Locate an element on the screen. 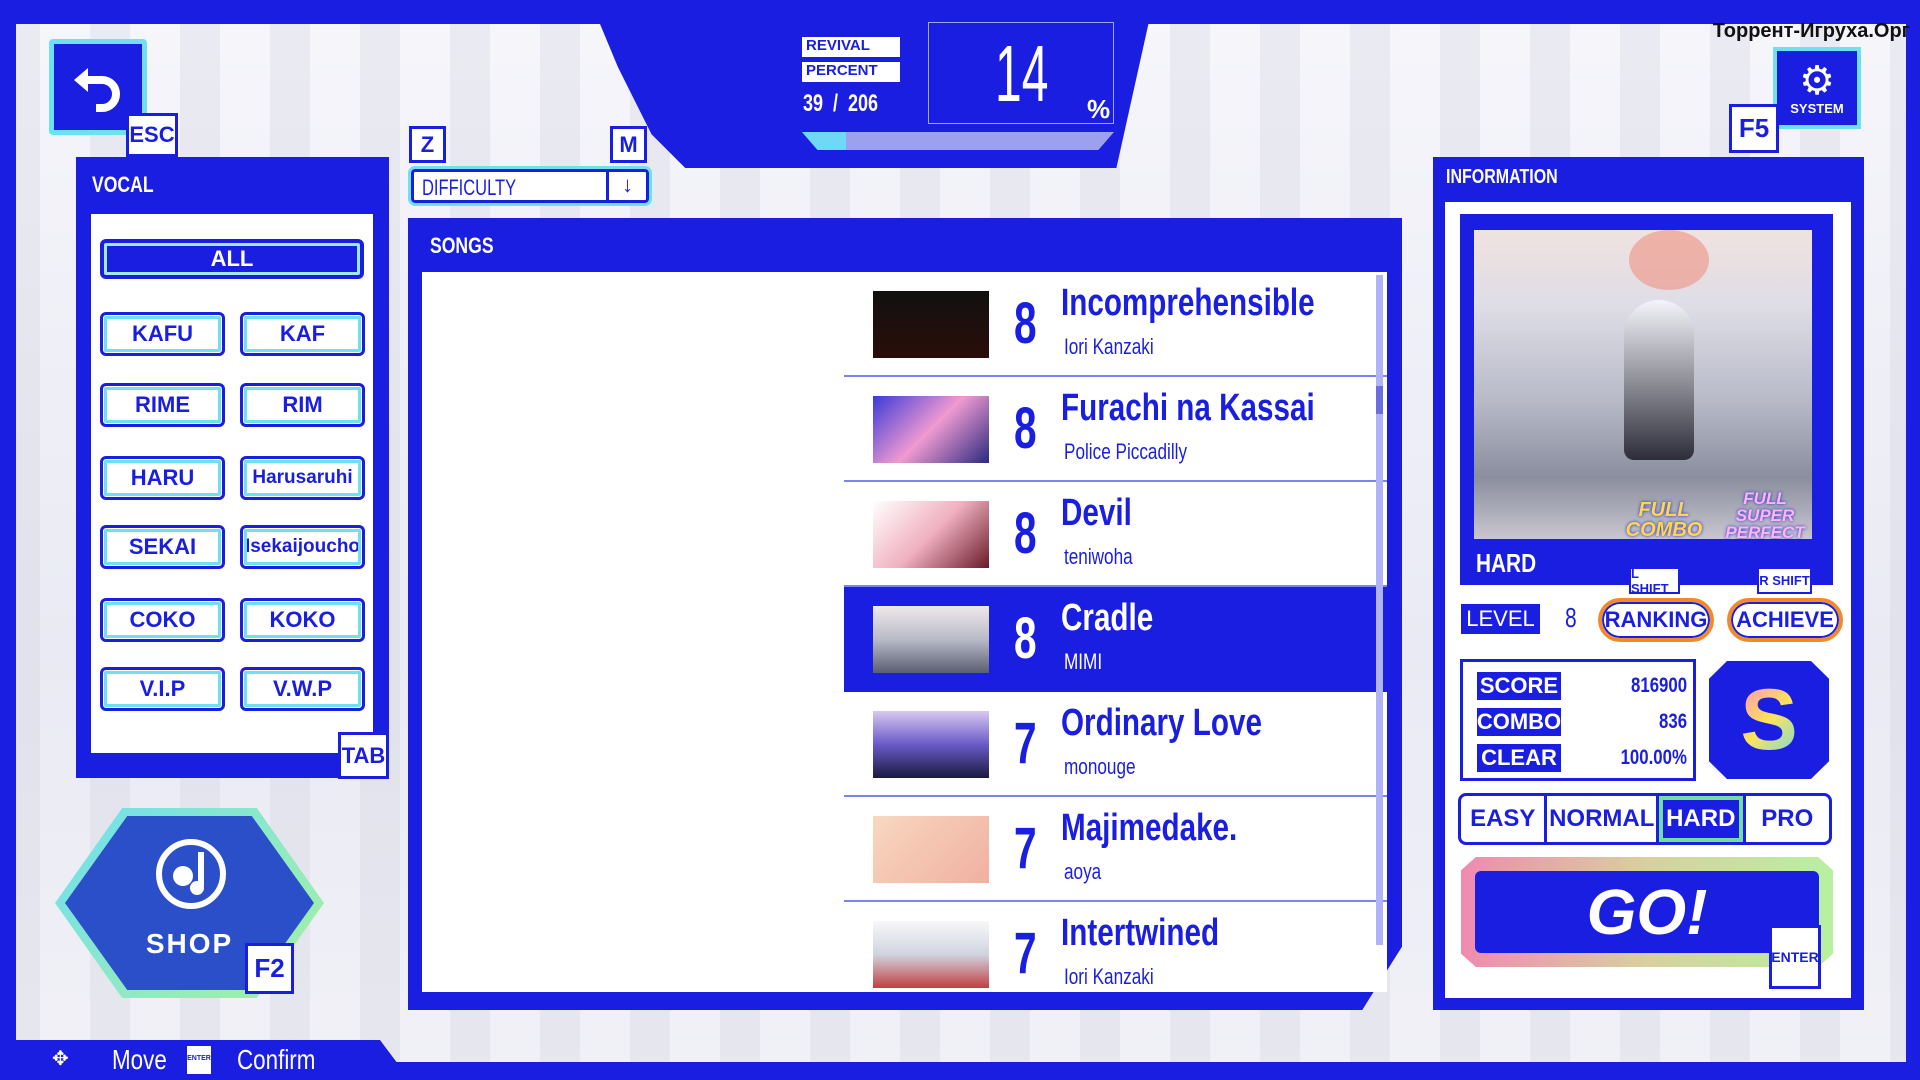 The height and width of the screenshot is (1080, 1920). r-shift-key-hint: R SHIFT is located at coordinates (1784, 580).